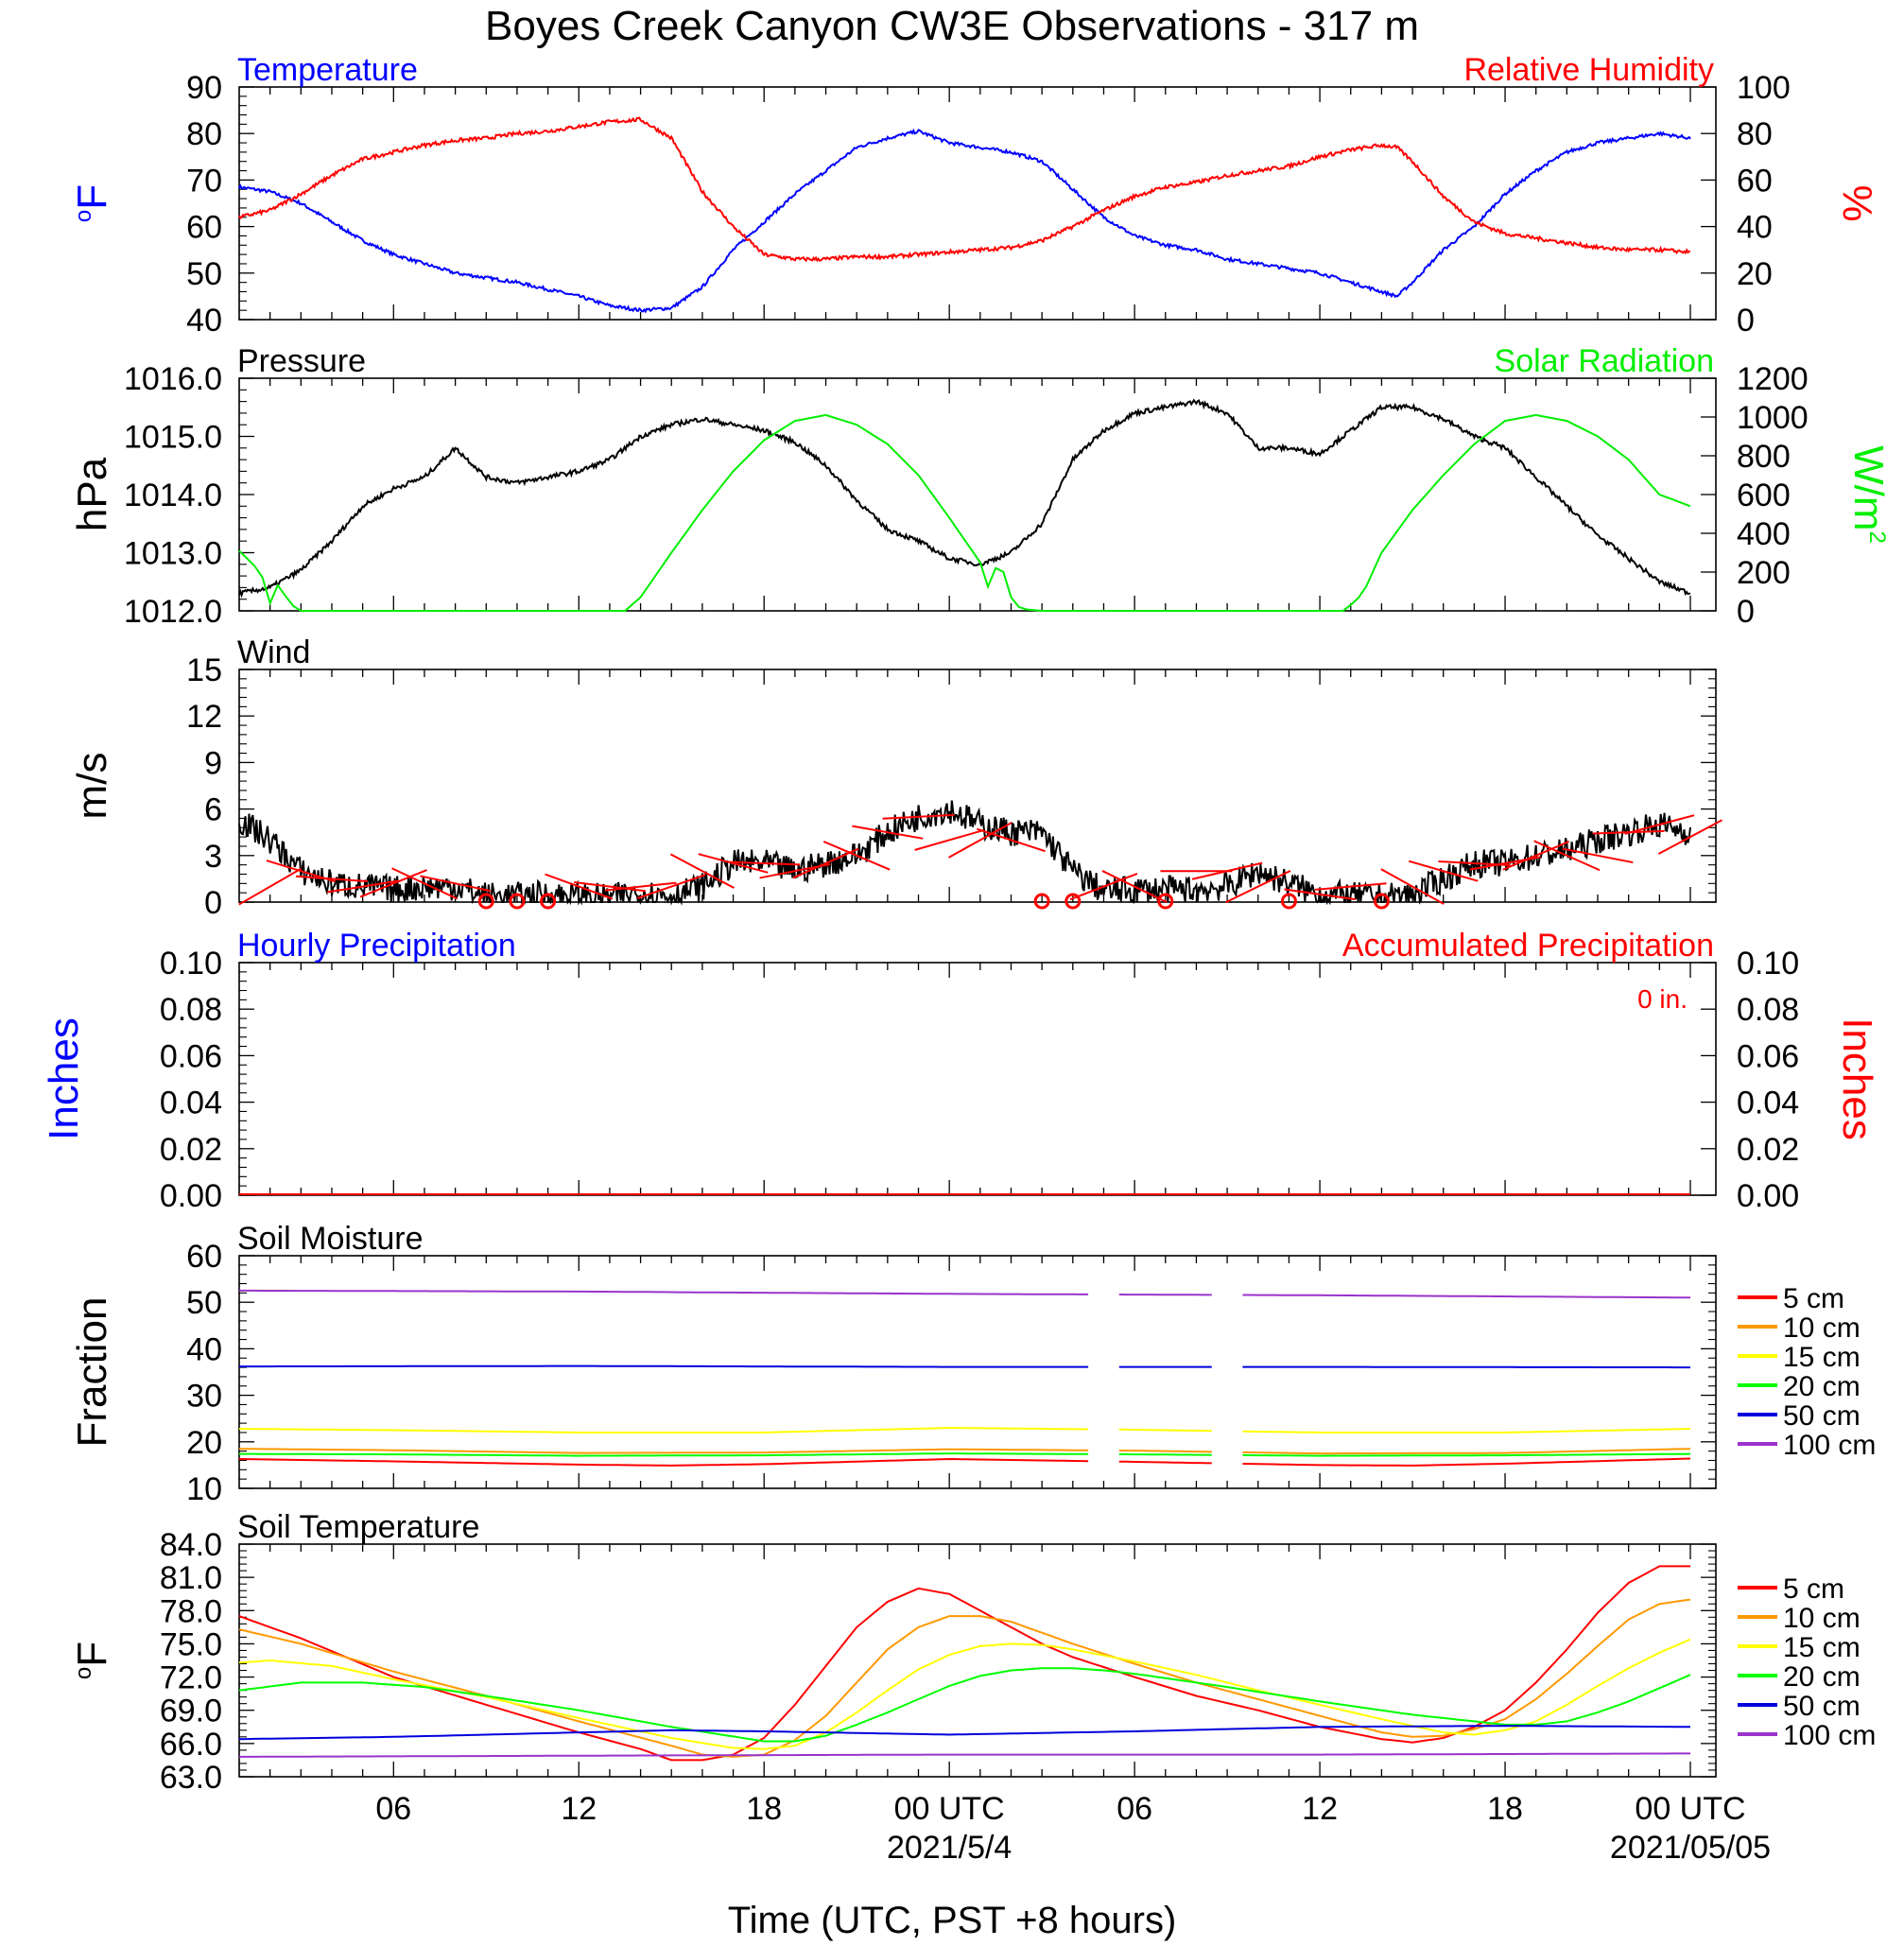 The height and width of the screenshot is (1946, 1904). I want to click on y-tick-label-left: 0.10, so click(191, 964).